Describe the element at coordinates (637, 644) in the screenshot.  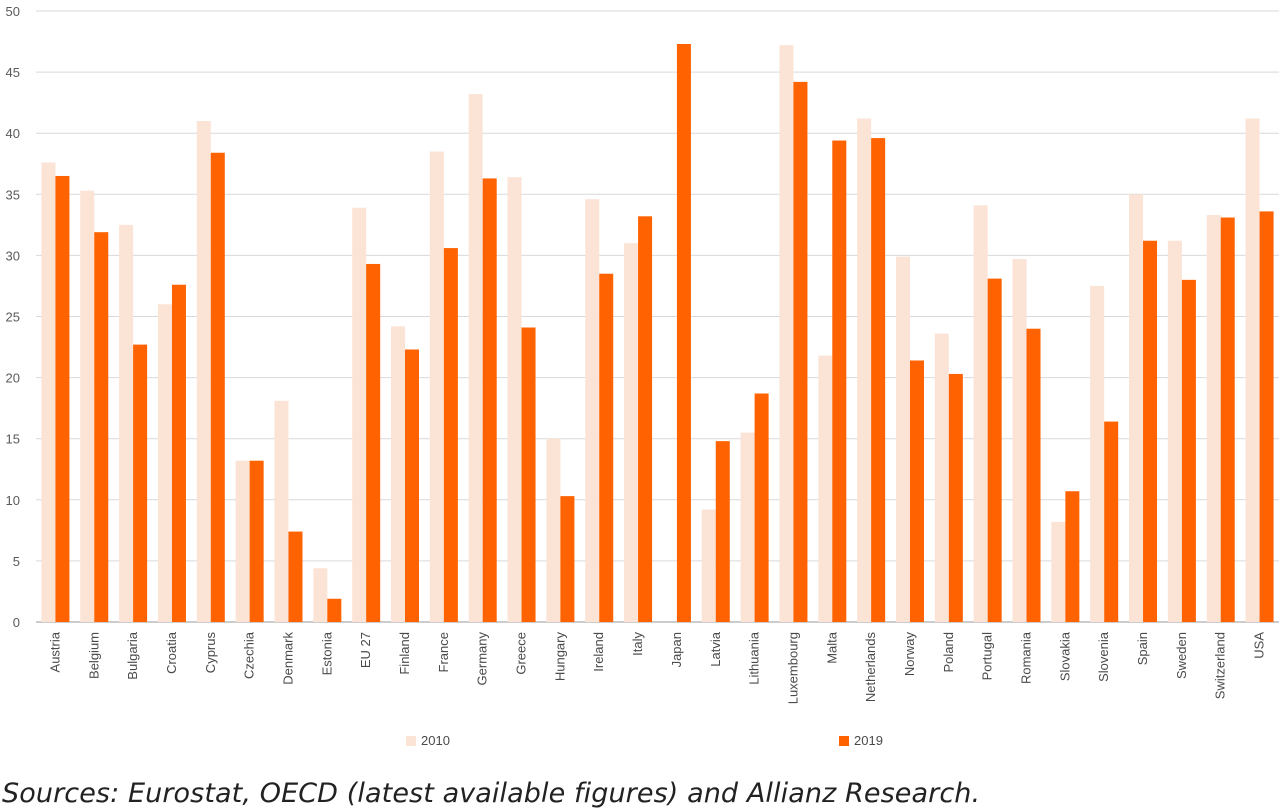
I see `x-category-label: Italy` at that location.